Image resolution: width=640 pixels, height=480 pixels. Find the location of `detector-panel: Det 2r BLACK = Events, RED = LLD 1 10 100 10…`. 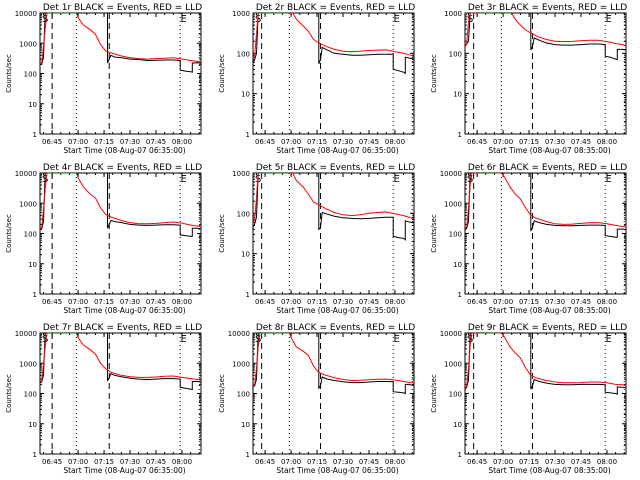

detector-panel: Det 2r BLACK = Events, RED = LLD 1 10 100 10… is located at coordinates (316, 79).